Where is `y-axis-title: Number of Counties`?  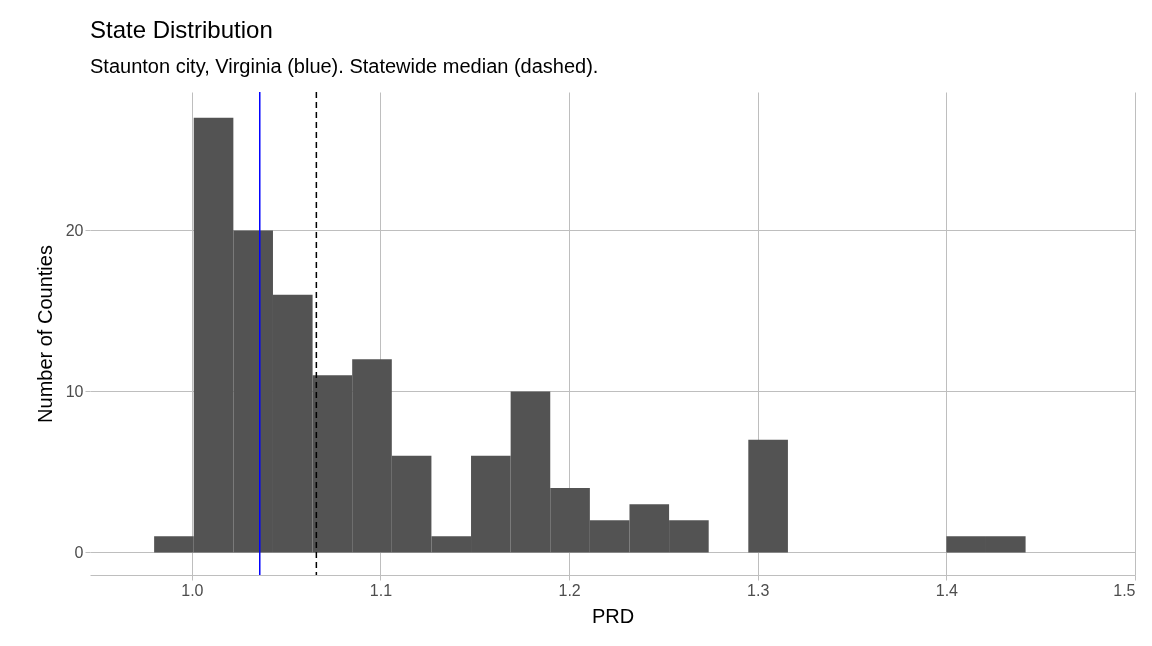
y-axis-title: Number of Counties is located at coordinates (44, 334).